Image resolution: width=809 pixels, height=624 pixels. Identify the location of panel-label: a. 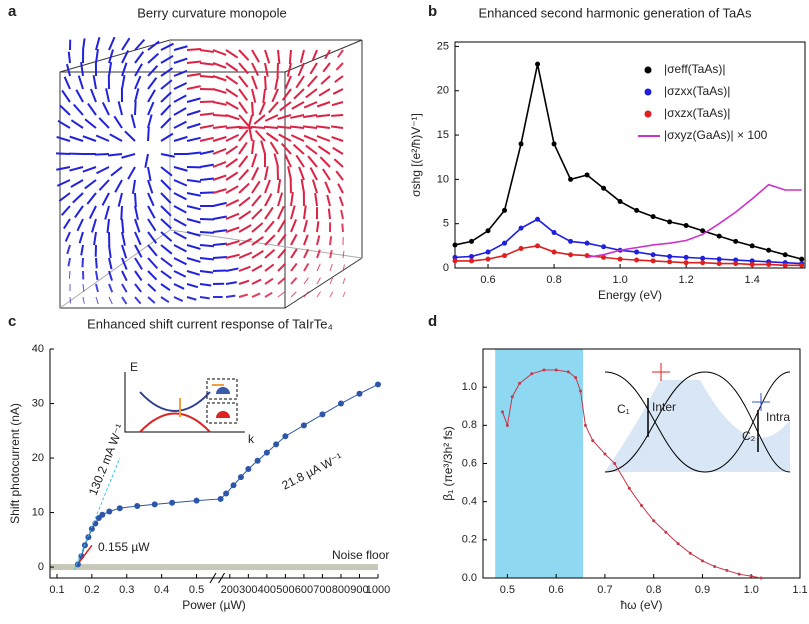
(12, 11).